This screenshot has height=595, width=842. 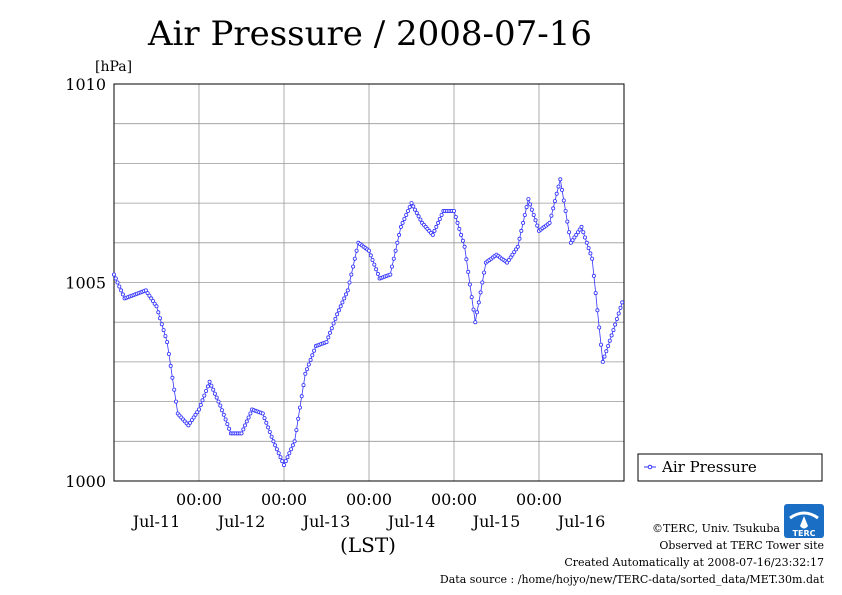 What do you see at coordinates (85, 84) in the screenshot?
I see `y-tick-label: 1010` at bounding box center [85, 84].